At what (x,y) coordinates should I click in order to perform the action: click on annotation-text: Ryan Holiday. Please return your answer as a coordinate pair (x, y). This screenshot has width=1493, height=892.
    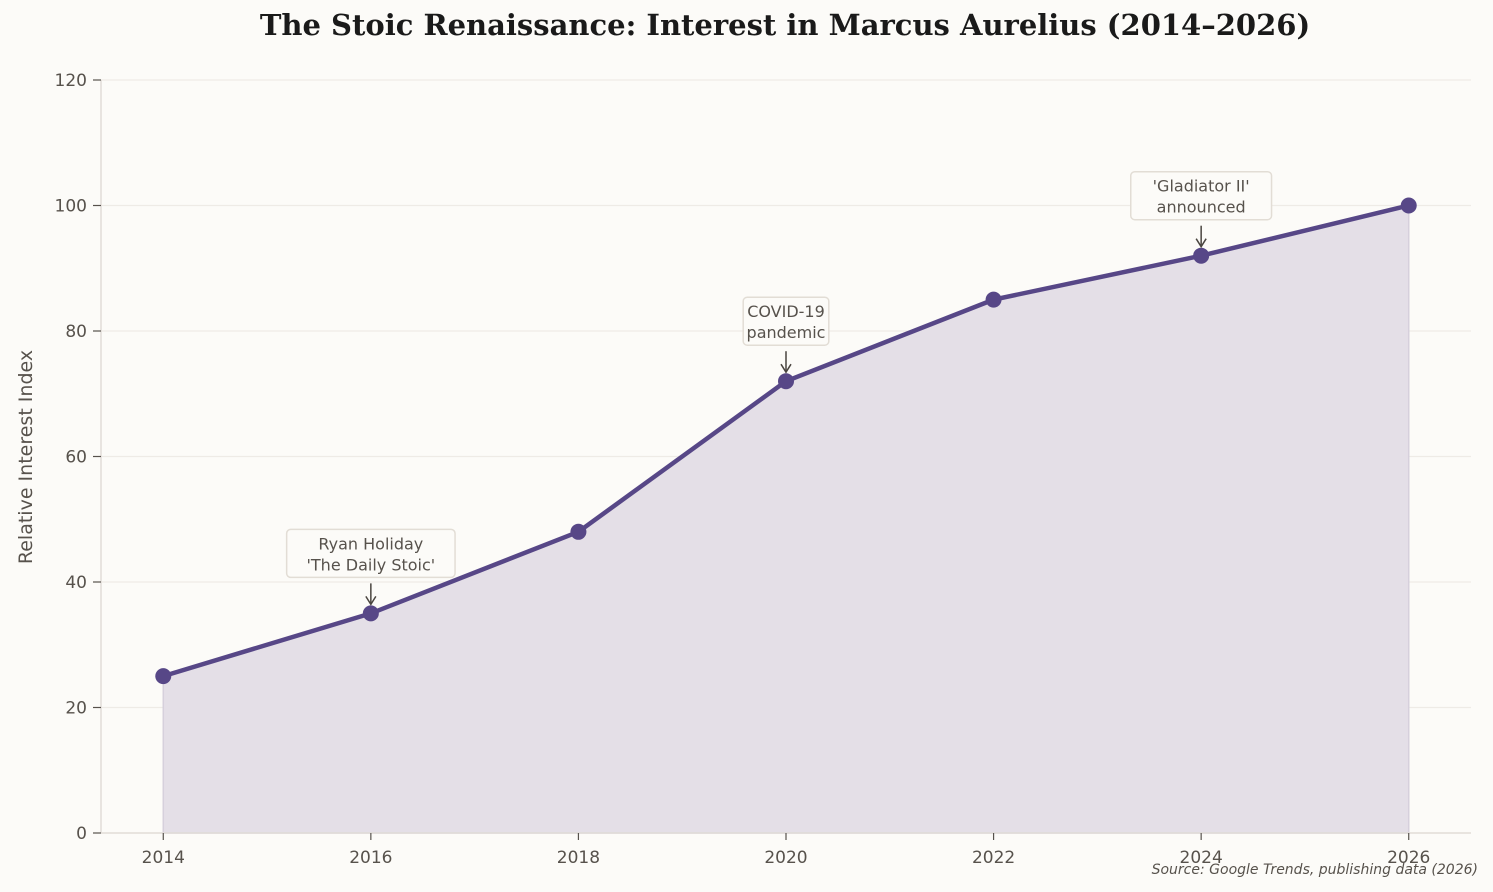
    Looking at the image, I should click on (370, 543).